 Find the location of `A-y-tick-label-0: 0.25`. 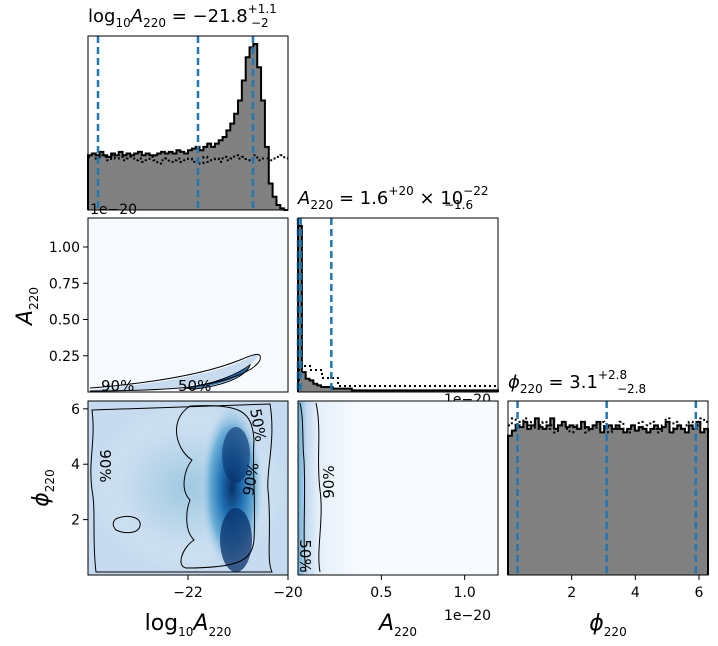

A-y-tick-label-0: 0.25 is located at coordinates (64, 357).